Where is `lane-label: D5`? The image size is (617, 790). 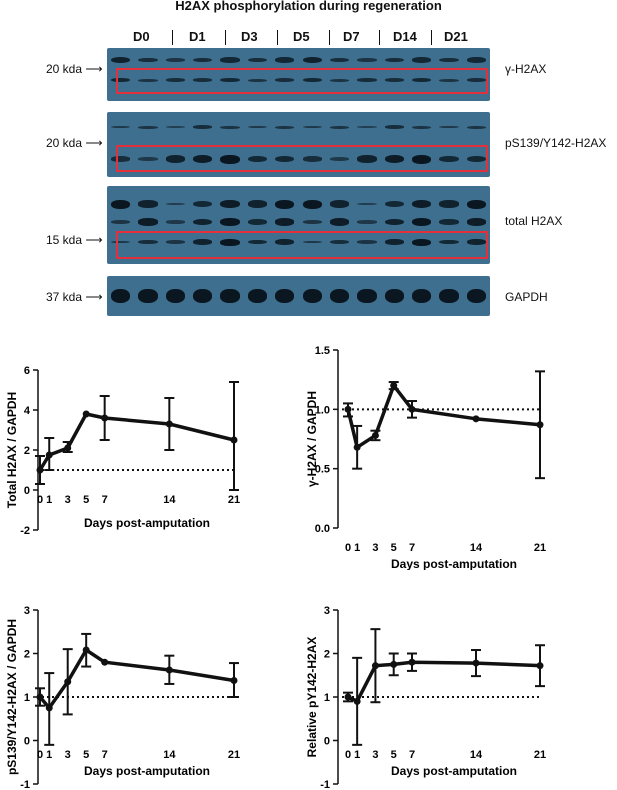 lane-label: D5 is located at coordinates (301, 36).